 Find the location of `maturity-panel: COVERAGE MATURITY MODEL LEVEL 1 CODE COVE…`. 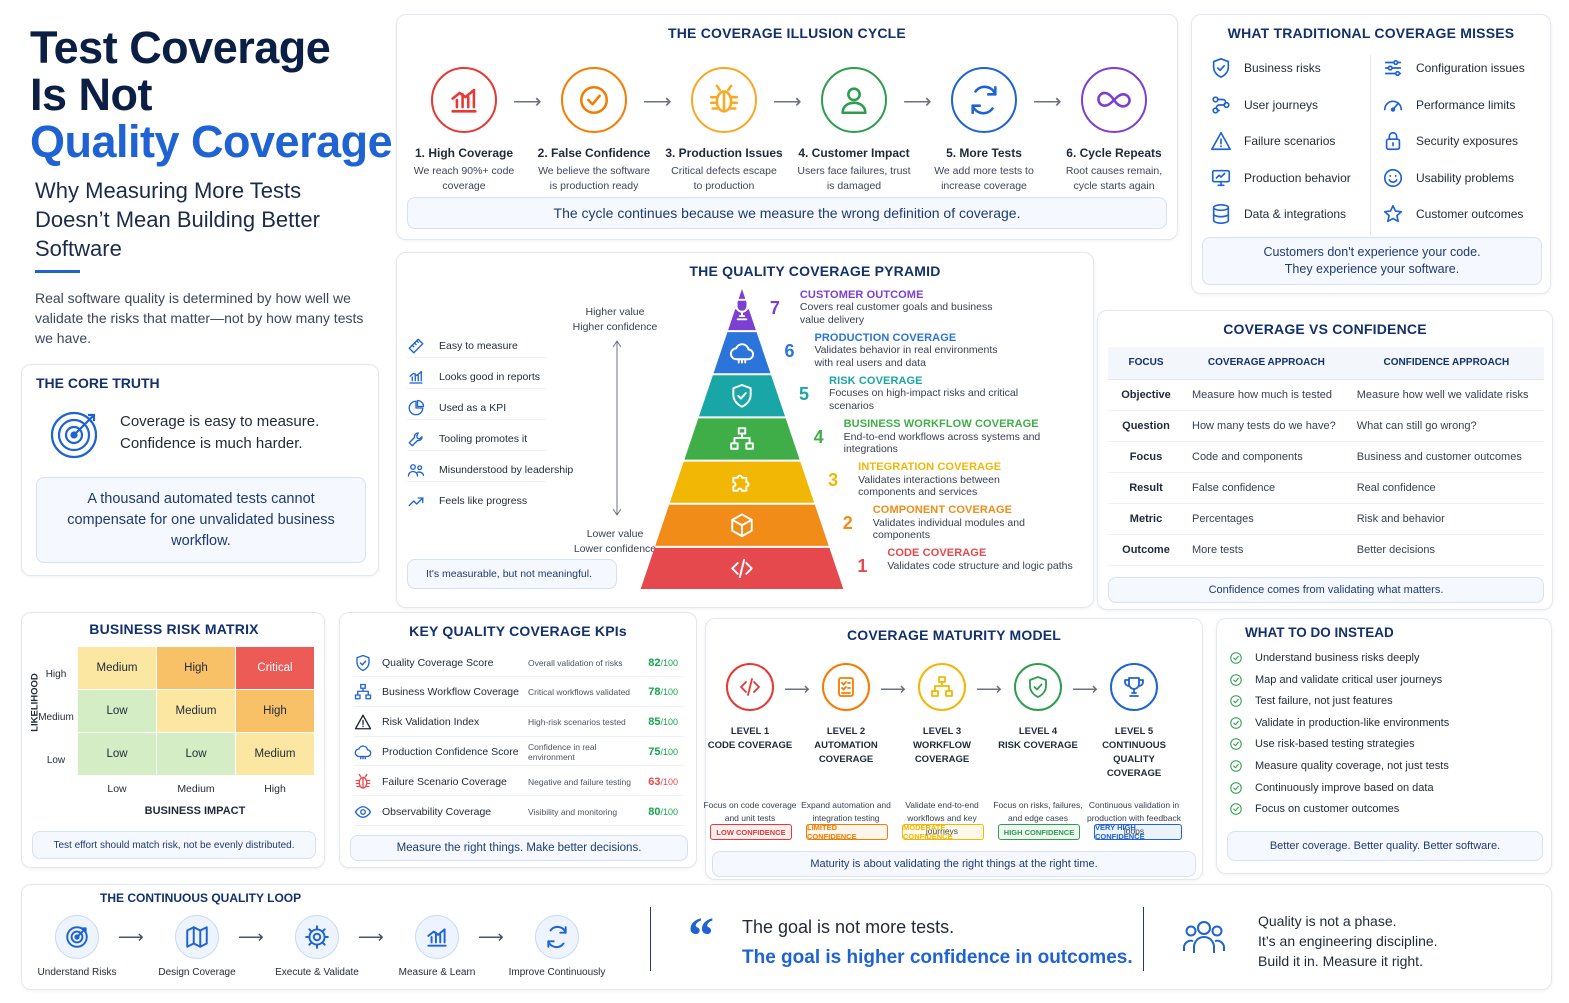

maturity-panel: COVERAGE MATURITY MODEL LEVEL 1 CODE COVE… is located at coordinates (952, 749).